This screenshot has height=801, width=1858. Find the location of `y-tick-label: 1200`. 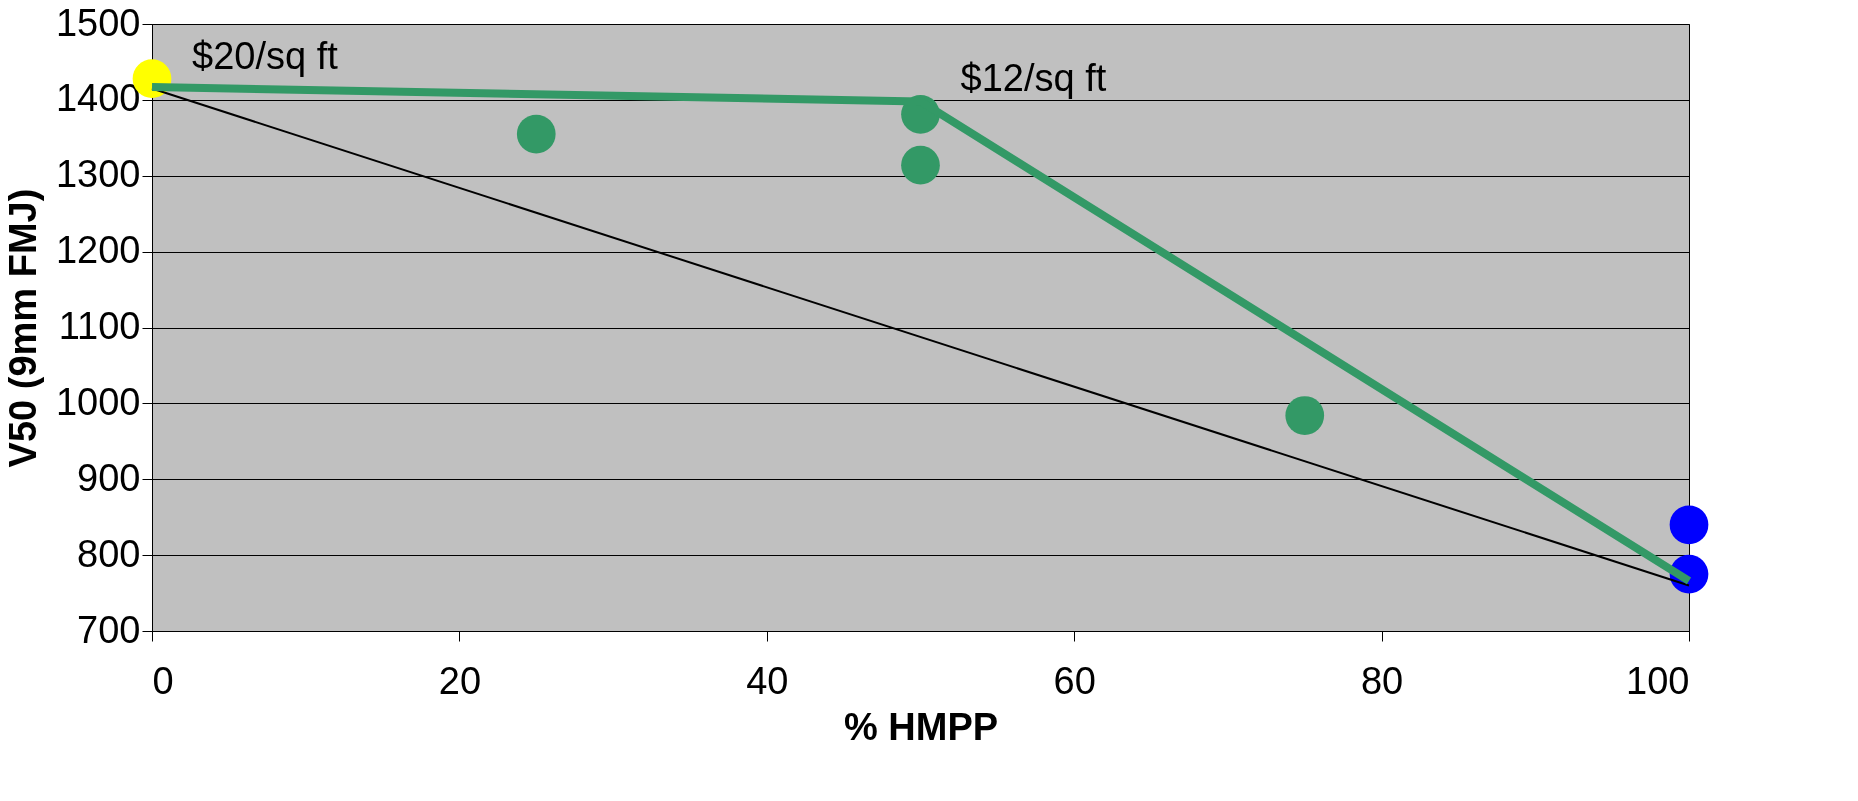

y-tick-label: 1200 is located at coordinates (98, 250).